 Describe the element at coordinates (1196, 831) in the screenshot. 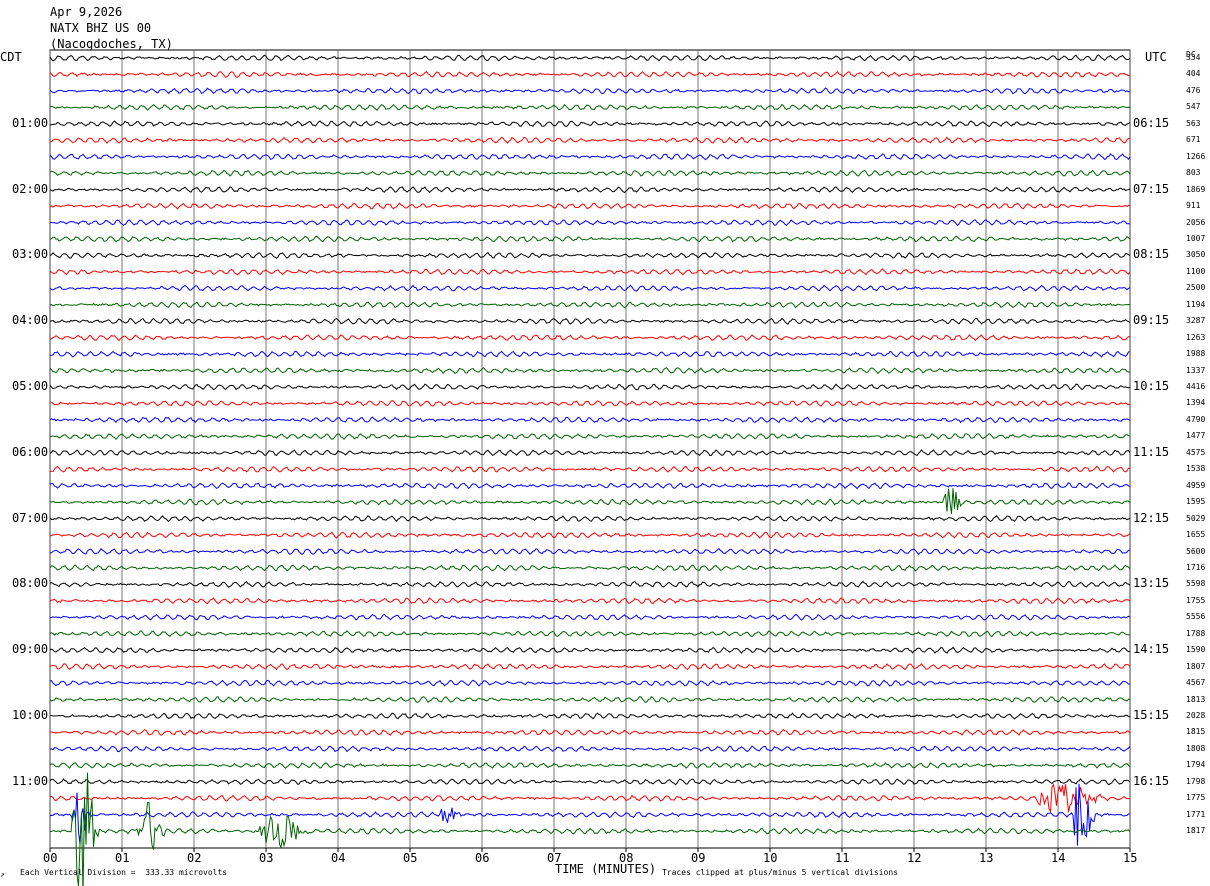

I see `dc-offset-label: 1817` at that location.